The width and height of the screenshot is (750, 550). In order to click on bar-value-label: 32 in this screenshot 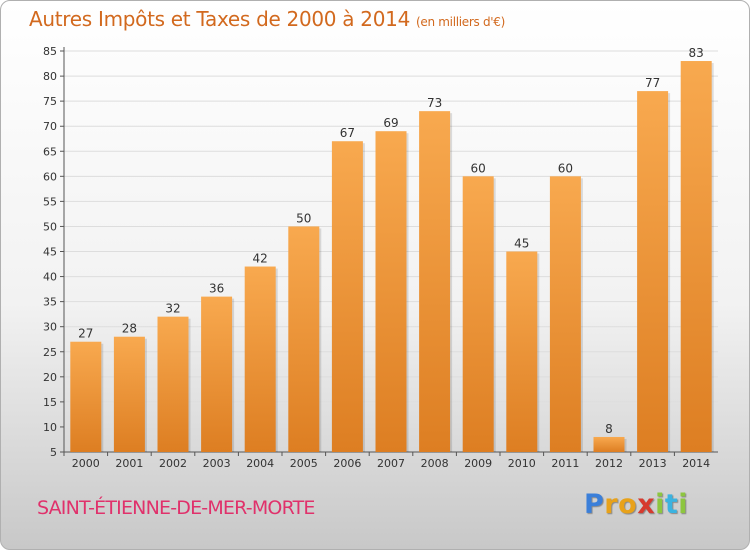, I will do `click(172, 309)`.